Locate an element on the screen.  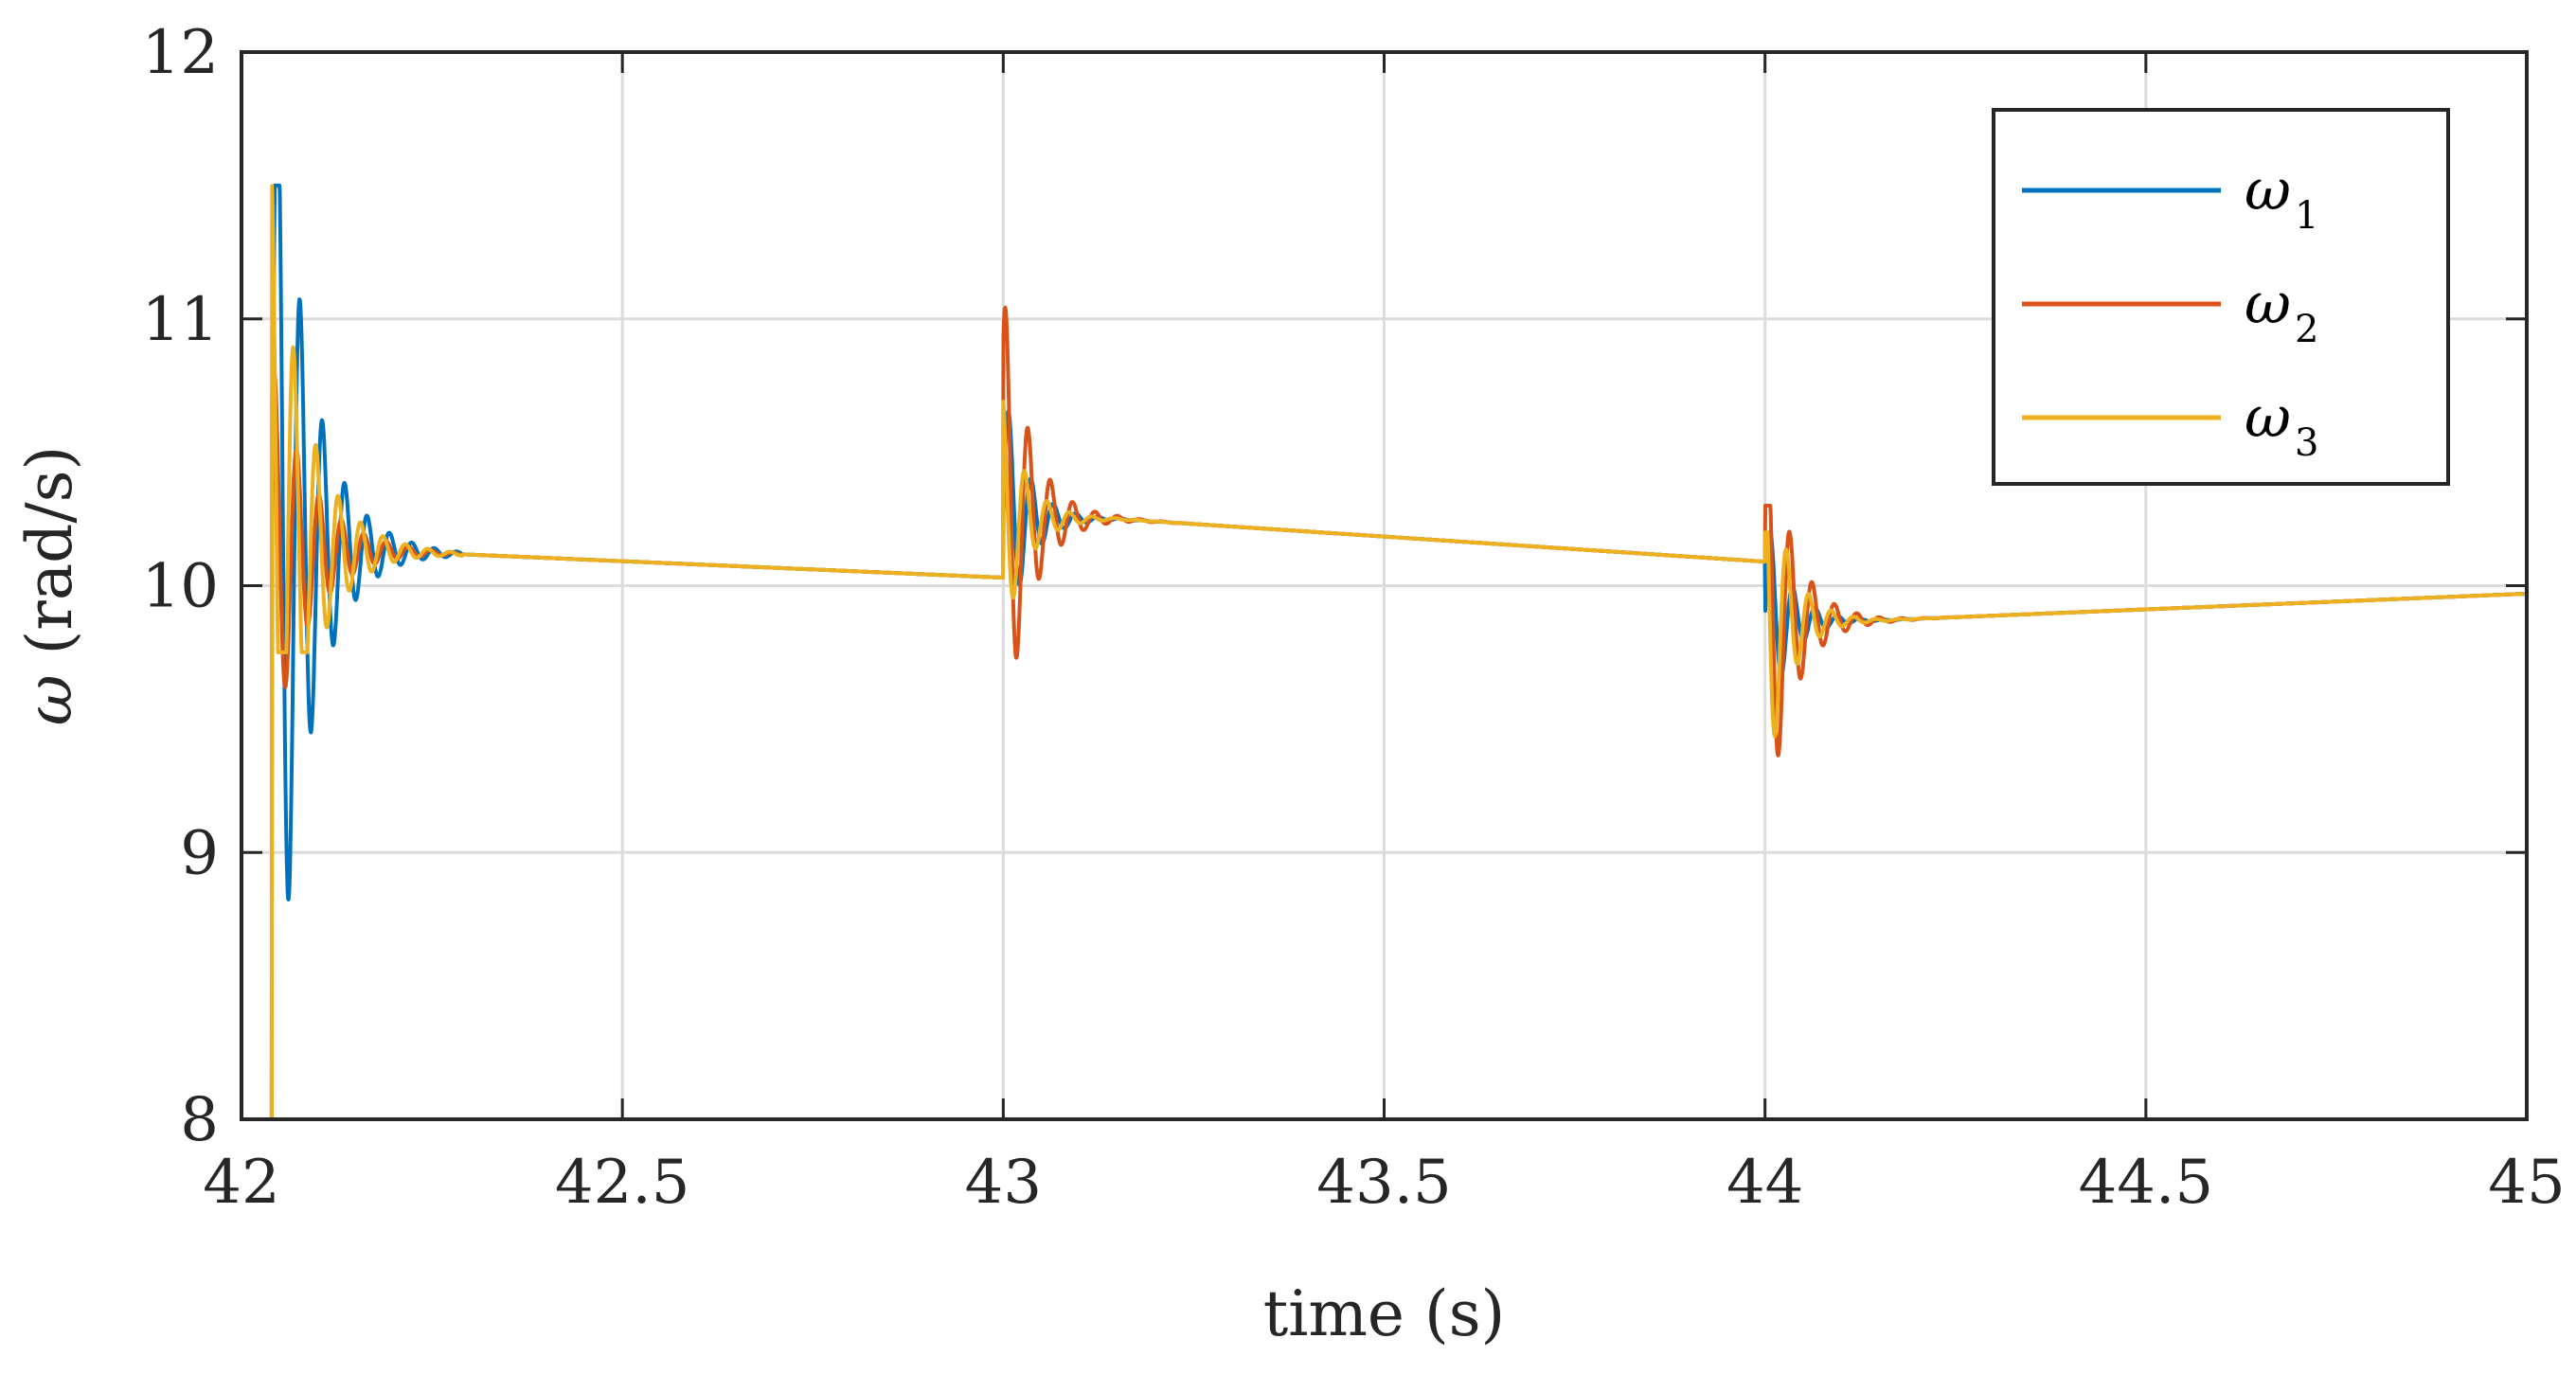
y-tick-label: 10 is located at coordinates (180, 587).